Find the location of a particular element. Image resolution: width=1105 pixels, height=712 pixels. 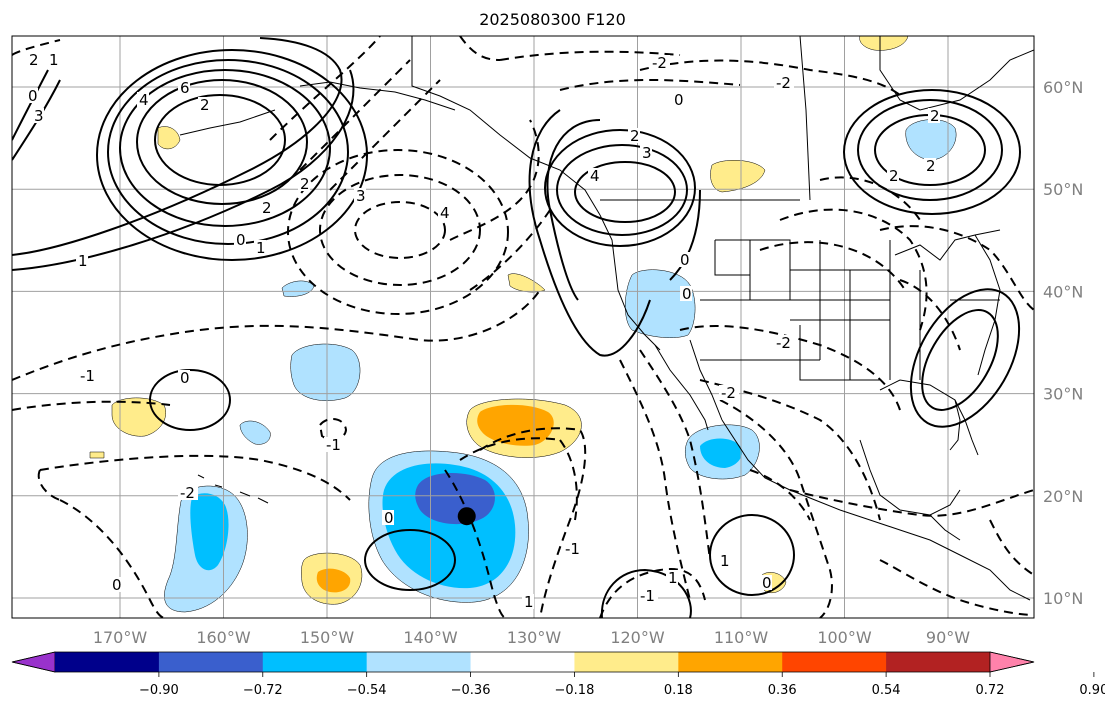

colorbar-extend-high is located at coordinates (1012, 662).